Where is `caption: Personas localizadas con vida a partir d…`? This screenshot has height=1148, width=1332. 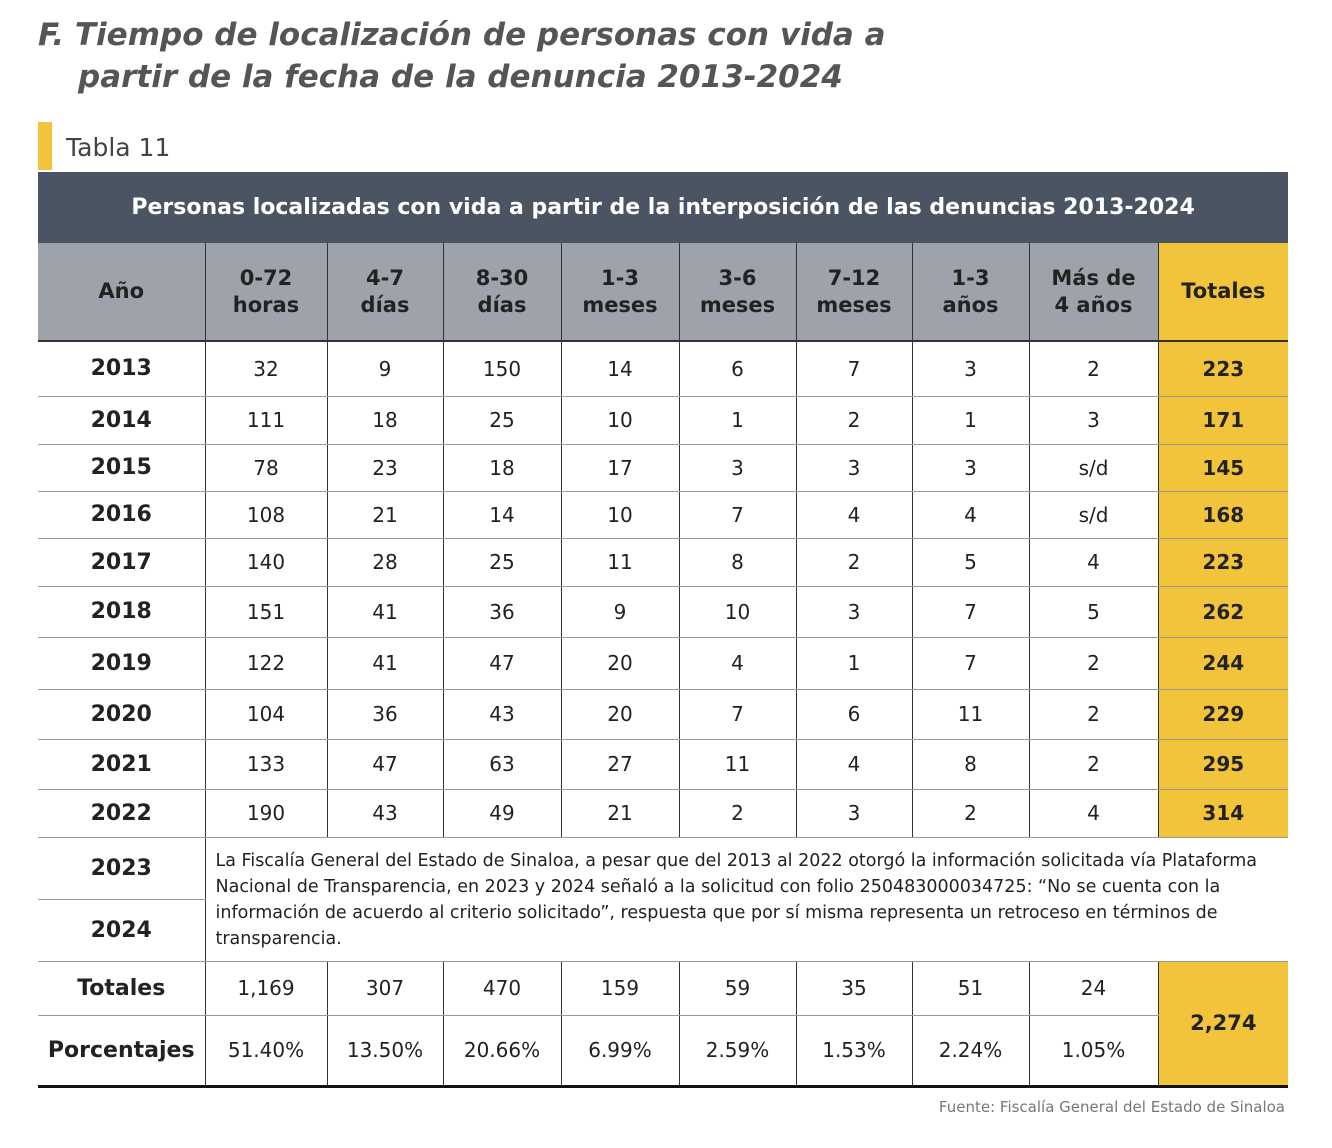 caption: Personas localizadas con vida a partir d… is located at coordinates (663, 207).